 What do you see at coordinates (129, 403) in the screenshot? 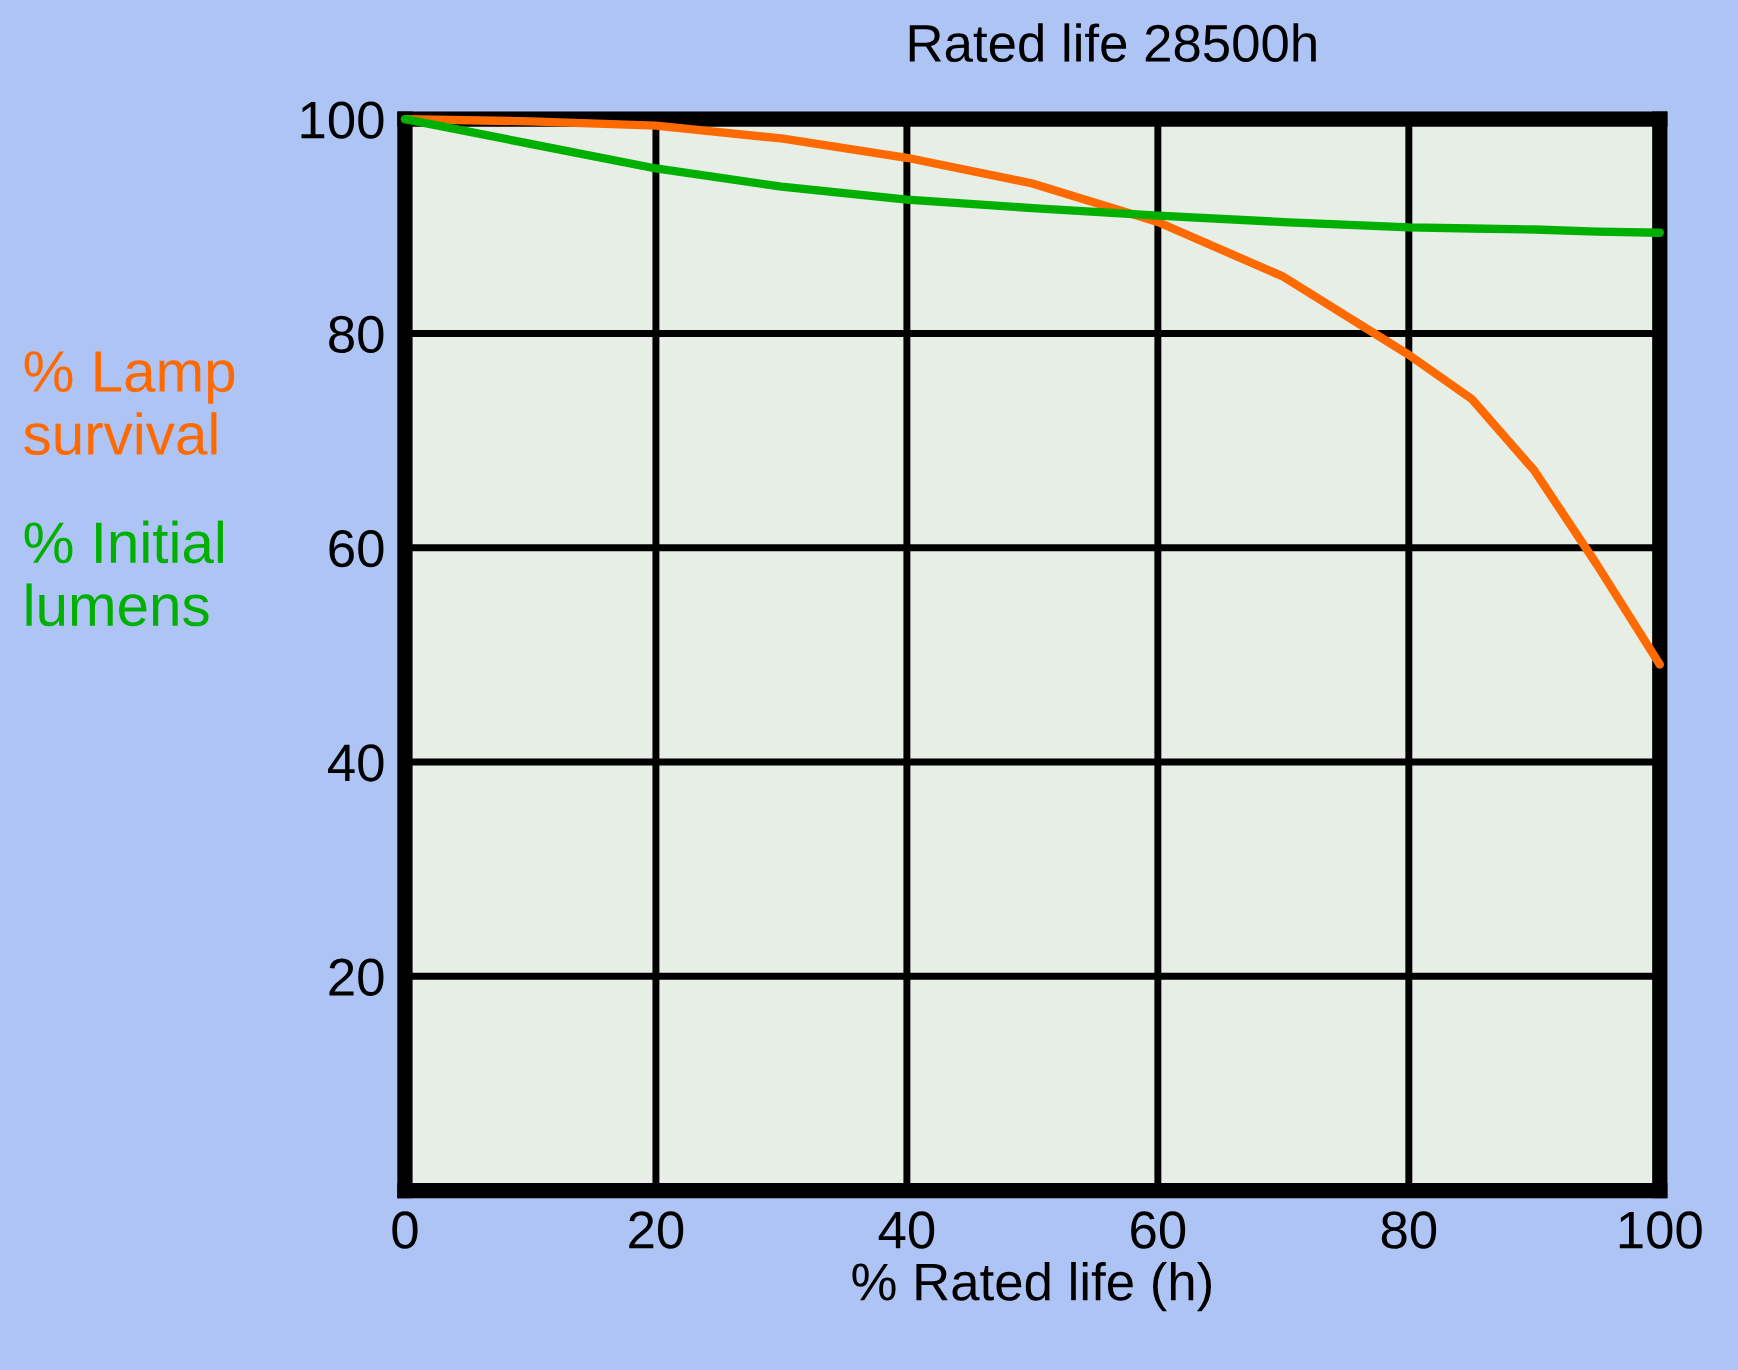
I see `text: % Lamp survival` at bounding box center [129, 403].